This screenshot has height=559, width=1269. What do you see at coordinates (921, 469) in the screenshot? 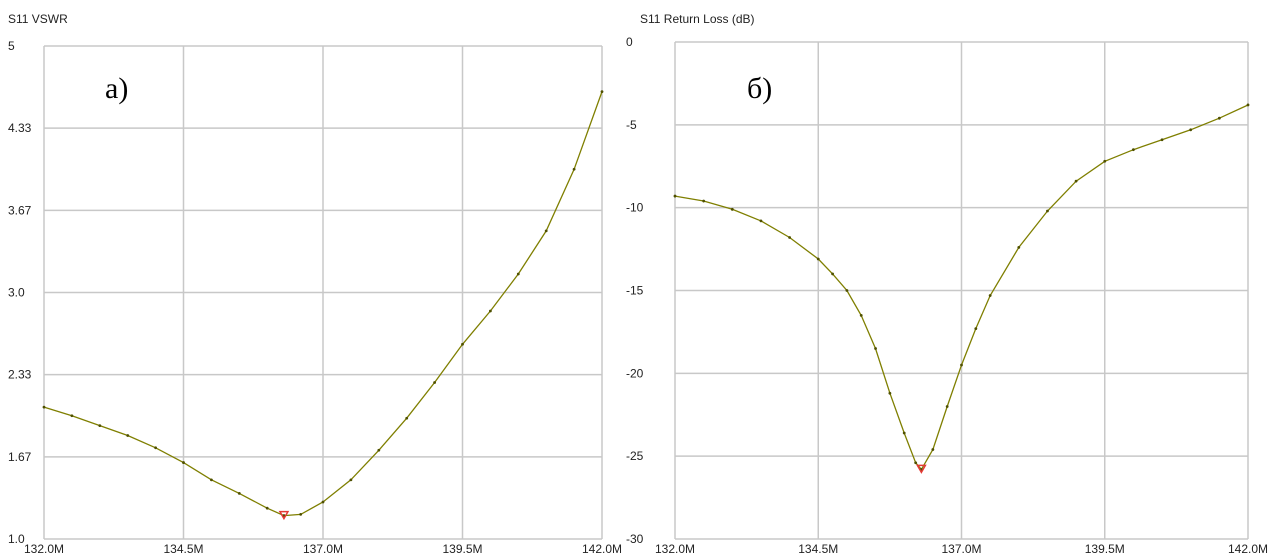
I see `return-loss-min-marker` at bounding box center [921, 469].